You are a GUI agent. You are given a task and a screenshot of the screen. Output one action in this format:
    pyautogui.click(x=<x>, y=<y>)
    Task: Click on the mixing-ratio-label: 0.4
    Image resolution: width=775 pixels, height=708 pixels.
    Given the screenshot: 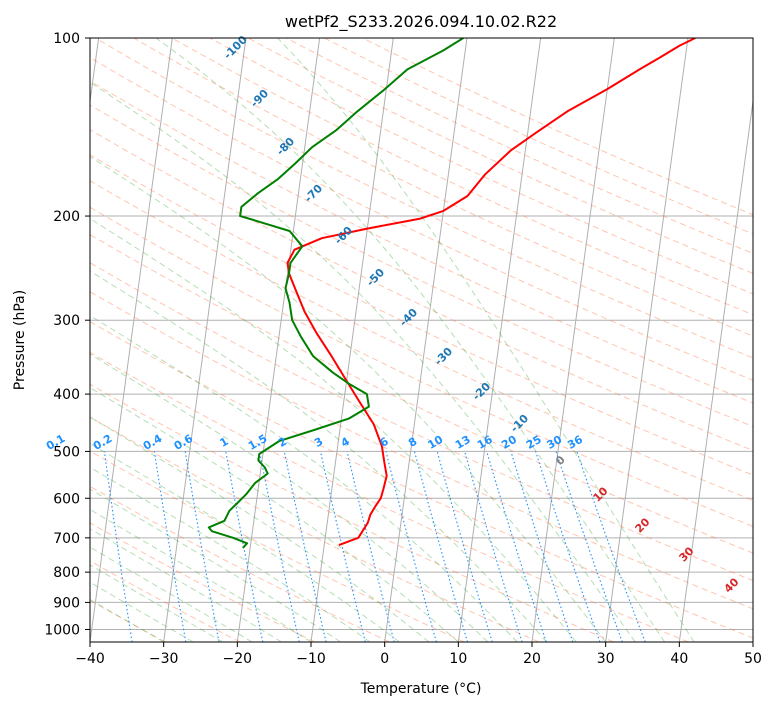 What is the action you would take?
    pyautogui.click(x=153, y=442)
    